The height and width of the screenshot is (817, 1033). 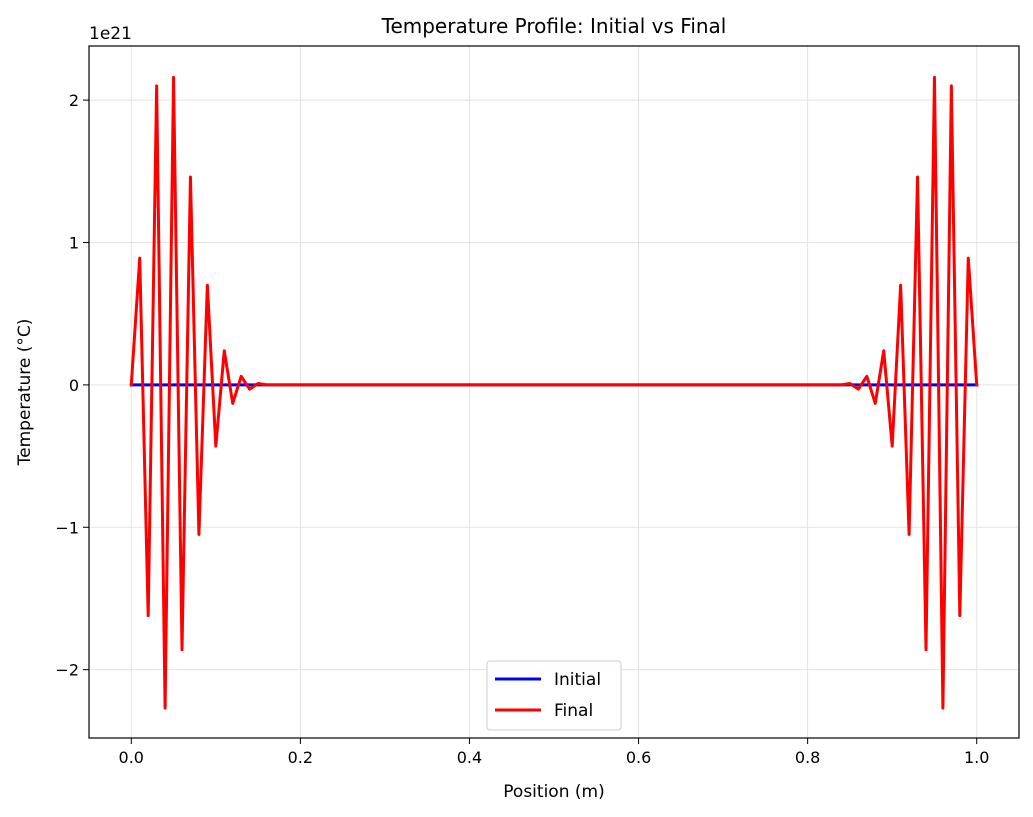 What do you see at coordinates (554, 695) in the screenshot?
I see `legend: Initial Final` at bounding box center [554, 695].